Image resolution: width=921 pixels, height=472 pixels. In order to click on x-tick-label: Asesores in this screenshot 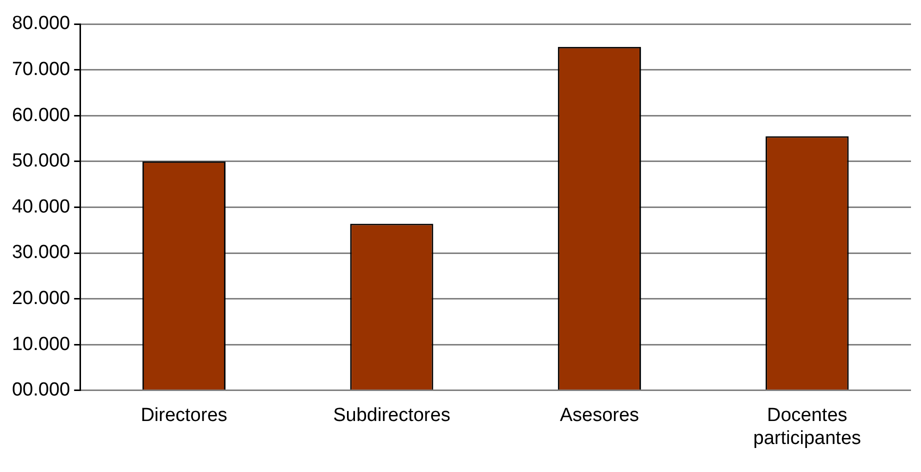, I will do `click(600, 415)`.